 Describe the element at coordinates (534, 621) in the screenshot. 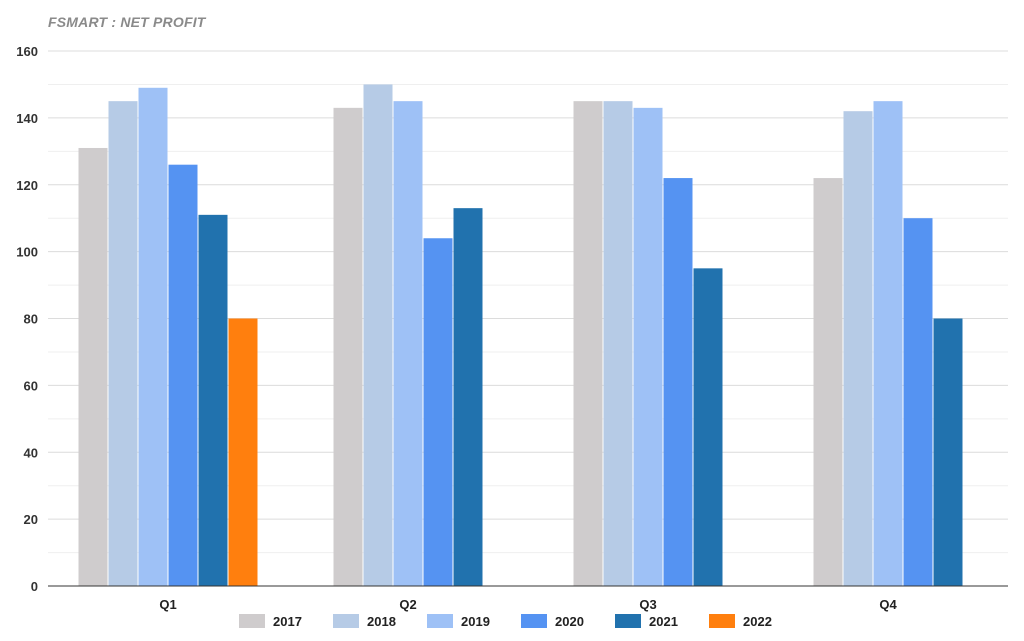

I see `legend-swatch-2020` at that location.